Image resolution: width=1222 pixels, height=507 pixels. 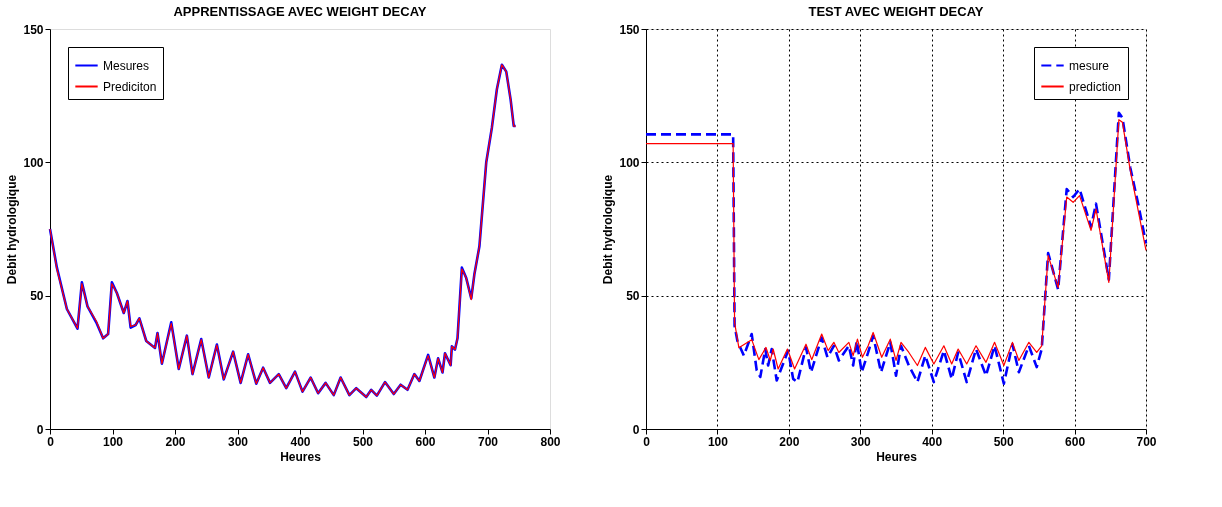 I want to click on legend-label: Mesures, so click(x=126, y=65).